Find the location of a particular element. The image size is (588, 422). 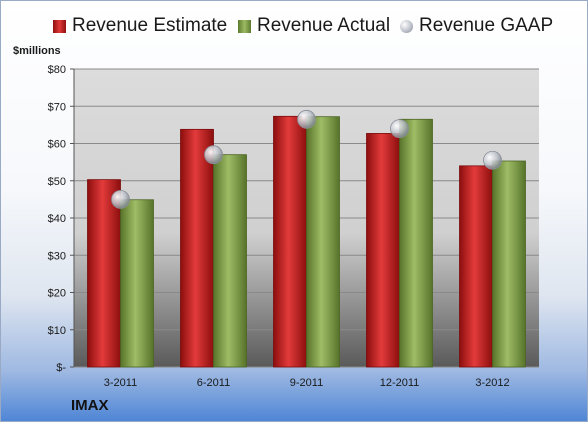

x-axis-ticks: 3-2011 6-2011 9-2011 12-2011 3-2012 is located at coordinates (307, 383).